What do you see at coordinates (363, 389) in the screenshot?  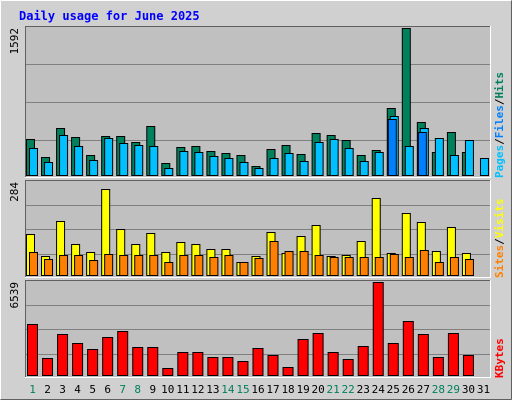 I see `x-tick-label-23: 23` at bounding box center [363, 389].